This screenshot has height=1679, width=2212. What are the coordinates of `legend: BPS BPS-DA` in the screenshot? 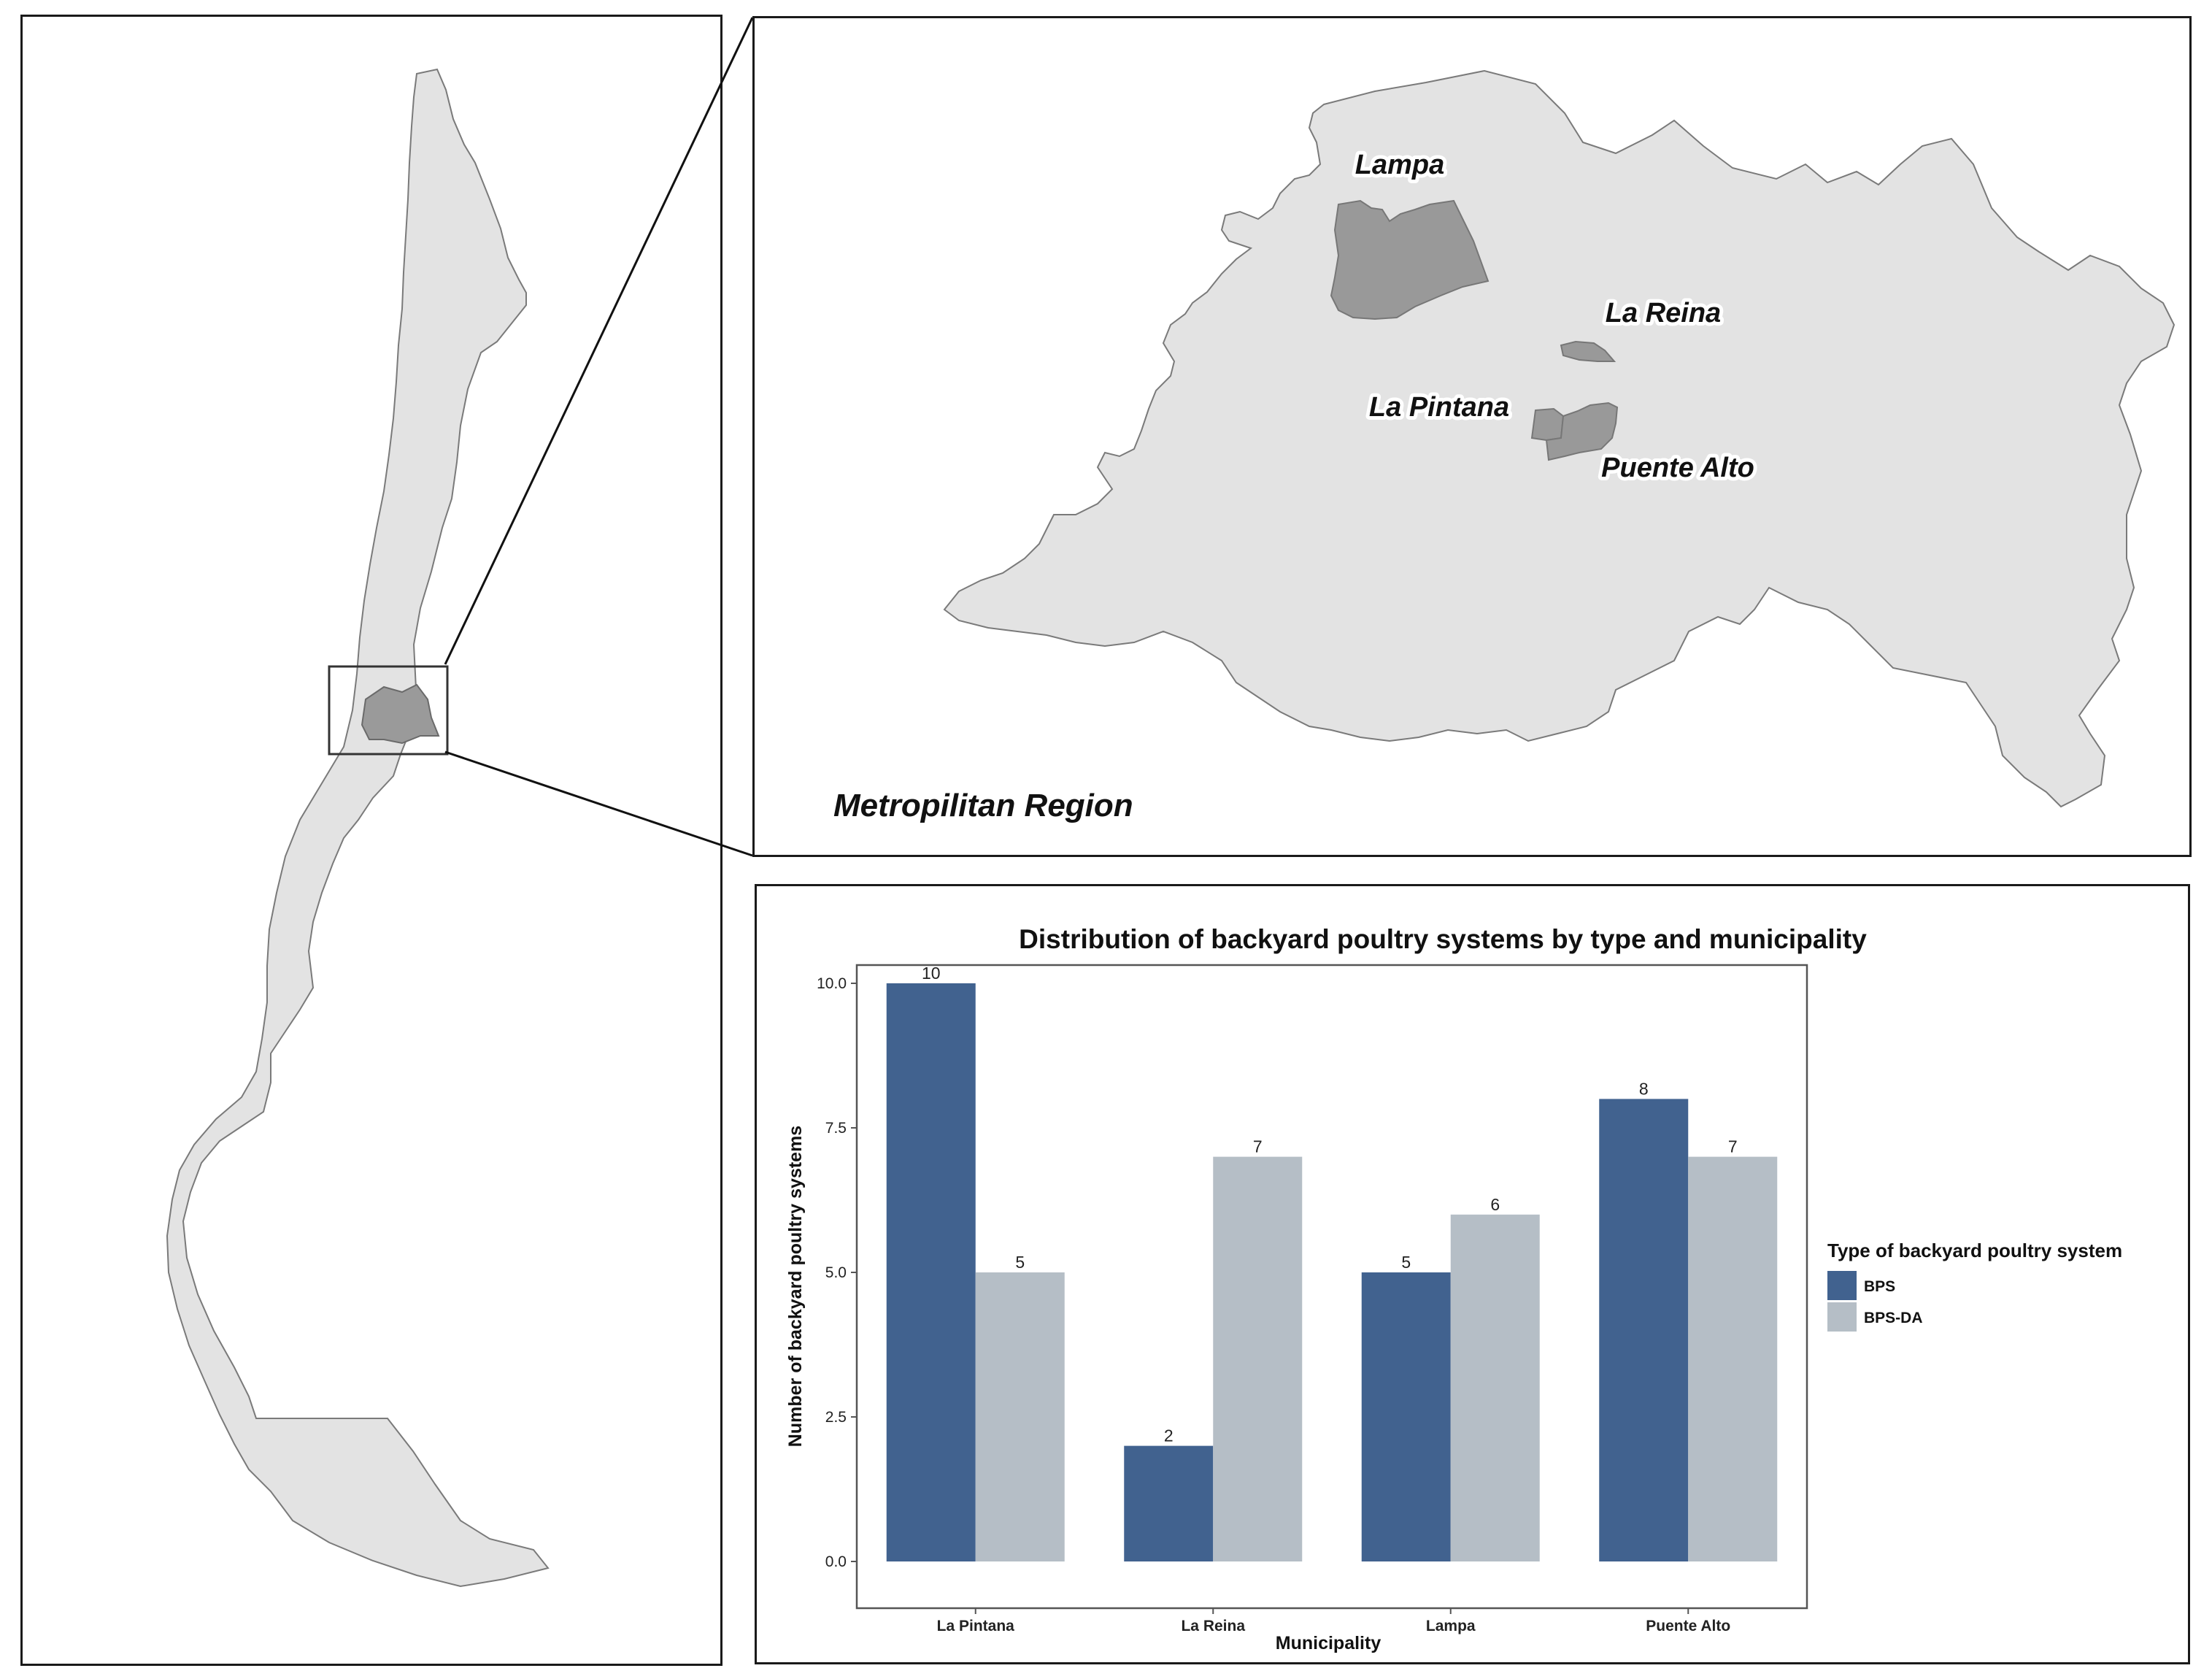 It's located at (1875, 1301).